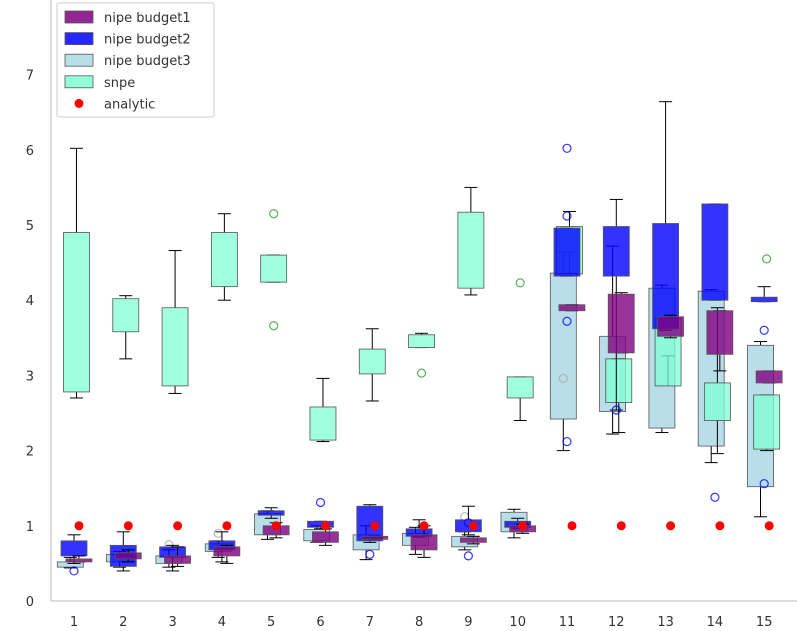 The image size is (797, 631). What do you see at coordinates (79, 103) in the screenshot?
I see `legend-swatch-analytic` at bounding box center [79, 103].